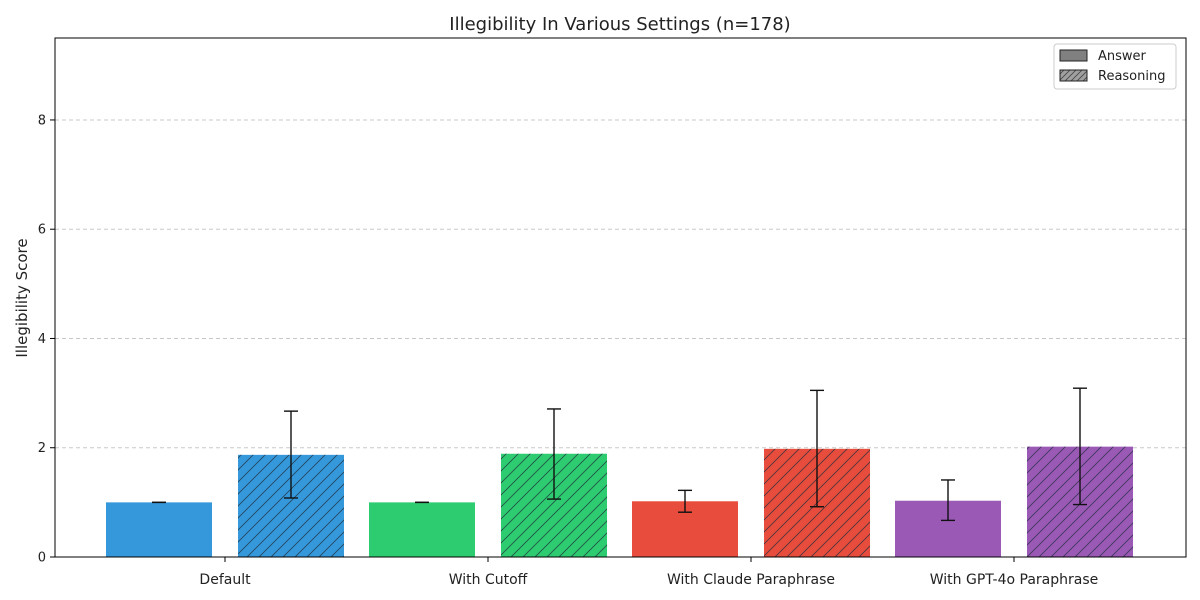 The image size is (1200, 600). I want to click on y-tick-label-6: 6, so click(42, 230).